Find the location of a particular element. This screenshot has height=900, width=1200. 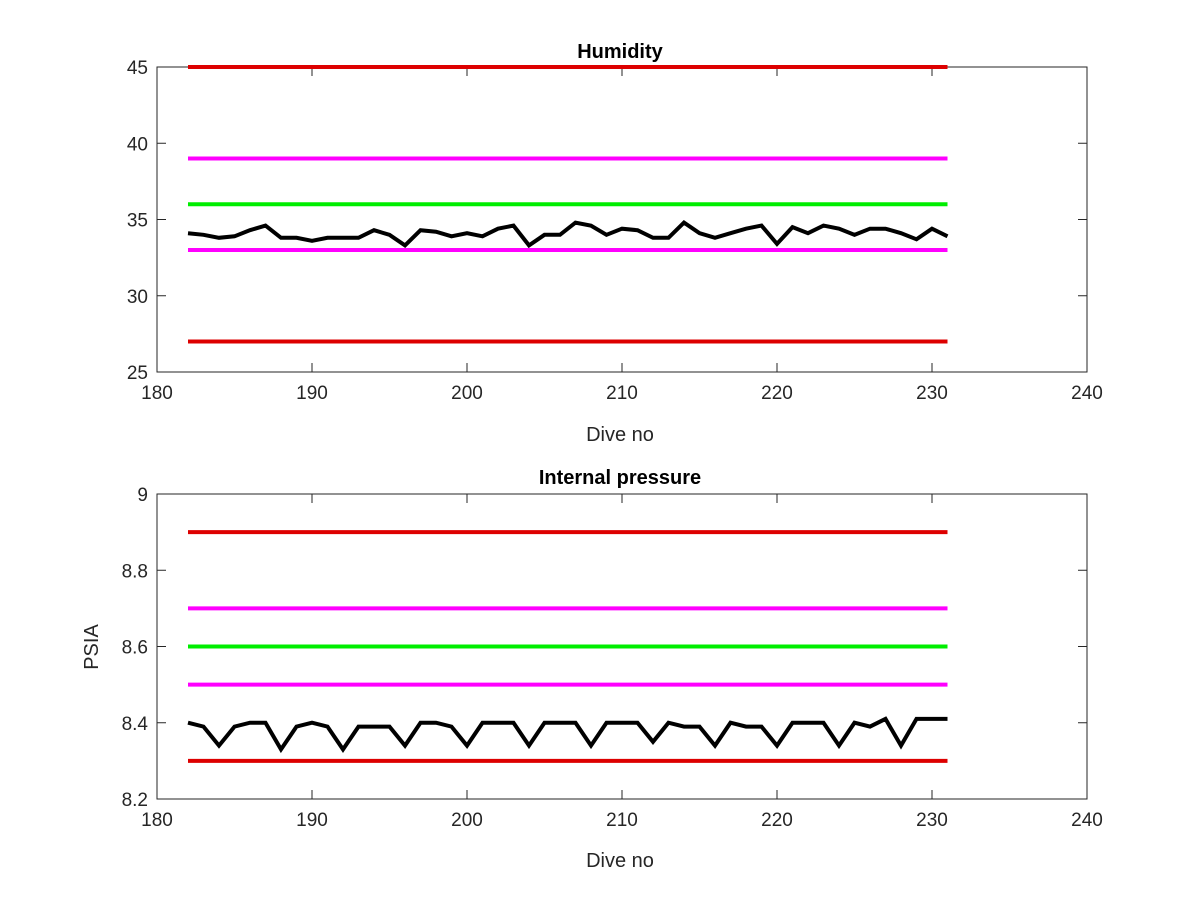

y-tick-label: 8.8 is located at coordinates (135, 571).